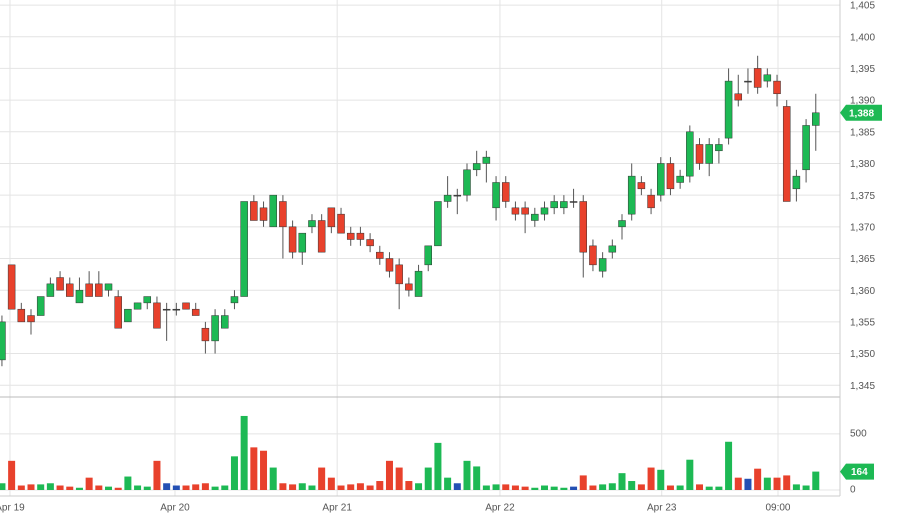 The width and height of the screenshot is (903, 524). What do you see at coordinates (862, 196) in the screenshot?
I see `y-tick-label: 1,375` at bounding box center [862, 196].